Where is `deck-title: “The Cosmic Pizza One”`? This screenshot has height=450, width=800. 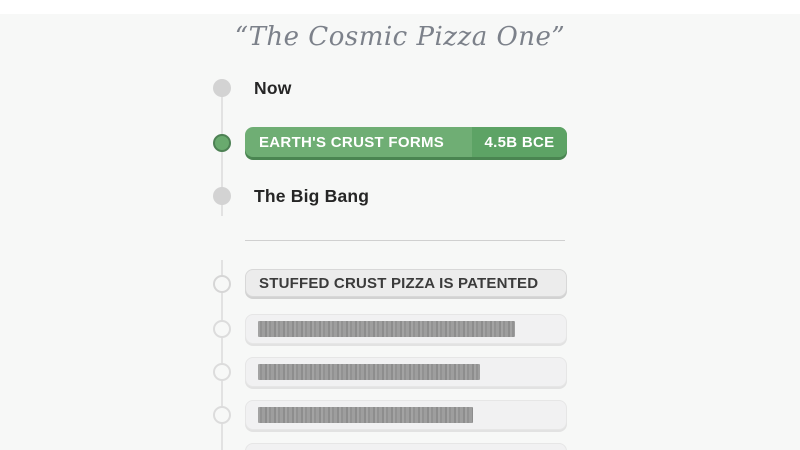
deck-title: “The Cosmic Pizza One” is located at coordinates (400, 37).